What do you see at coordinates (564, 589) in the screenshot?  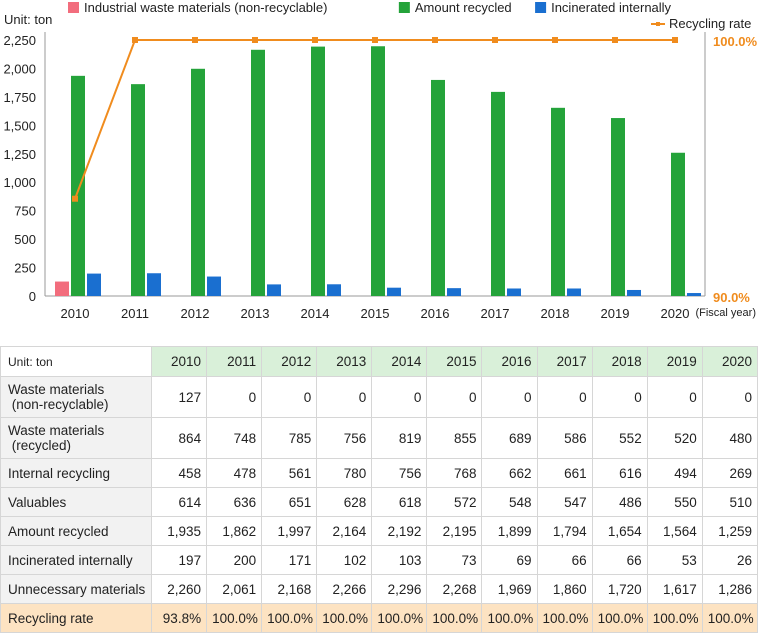 I see `table-cell: 1,860` at bounding box center [564, 589].